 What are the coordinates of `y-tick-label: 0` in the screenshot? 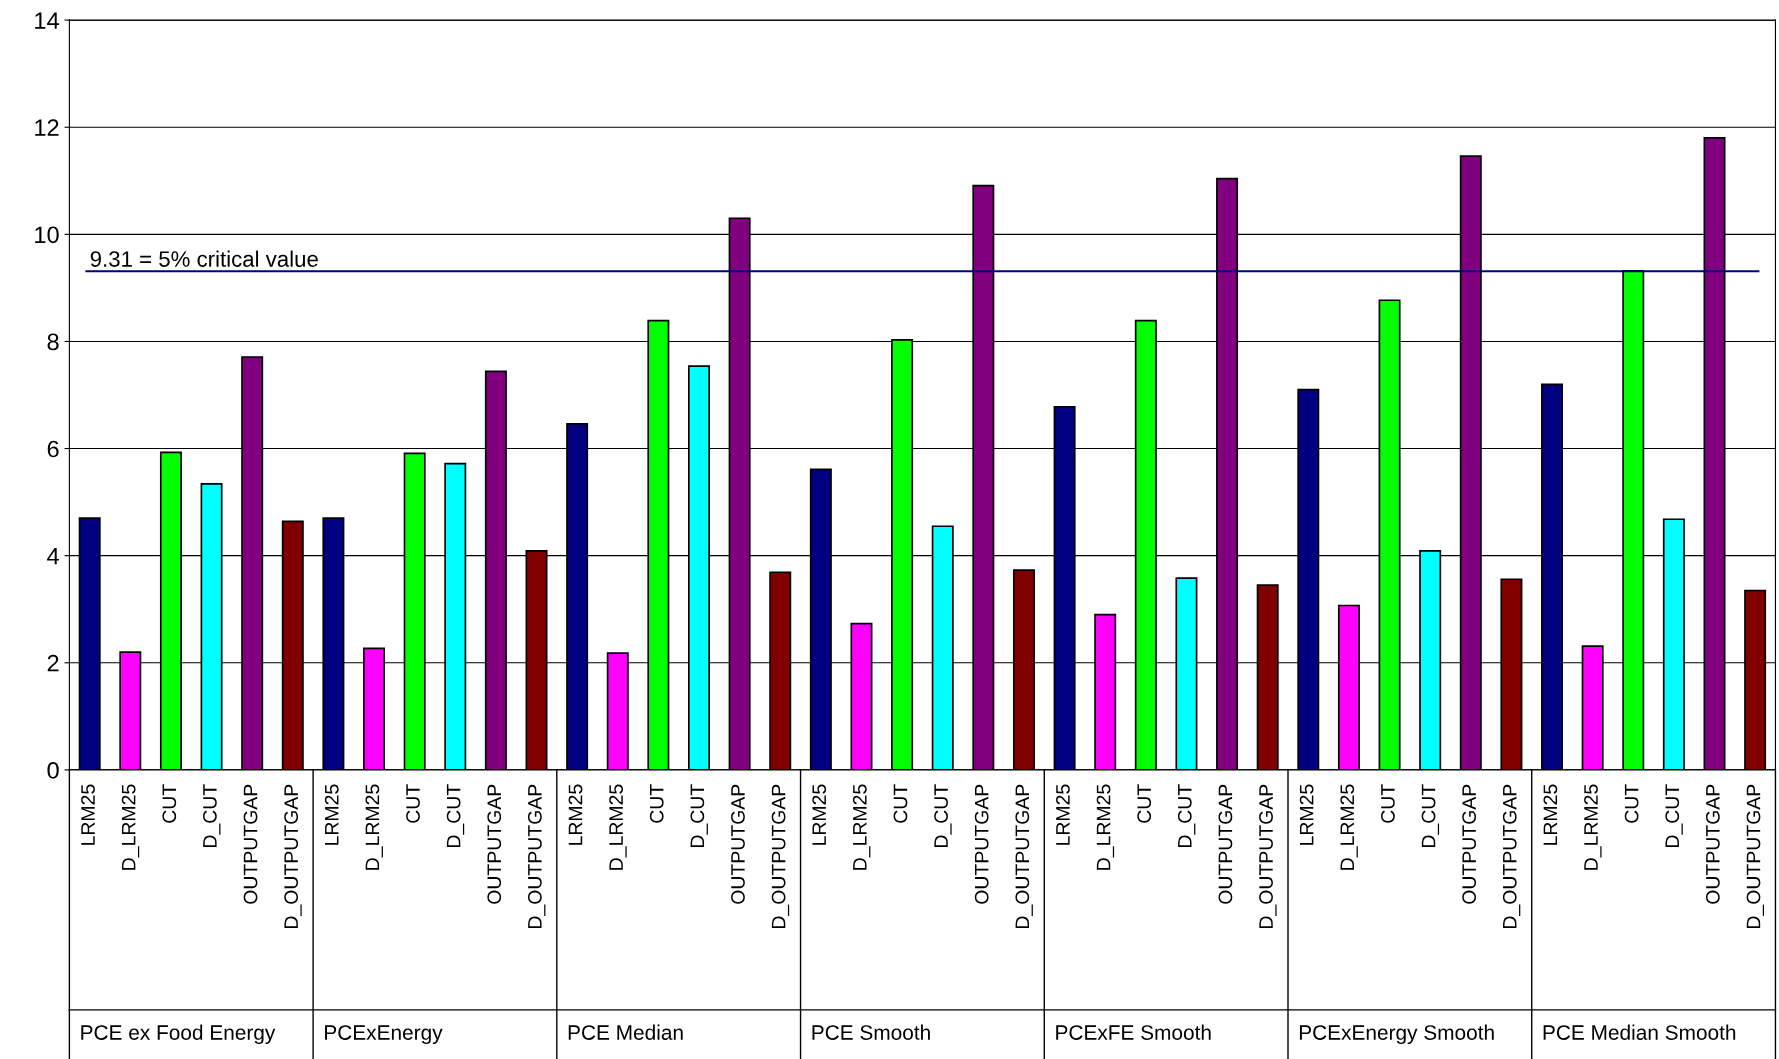 It's located at (53, 770).